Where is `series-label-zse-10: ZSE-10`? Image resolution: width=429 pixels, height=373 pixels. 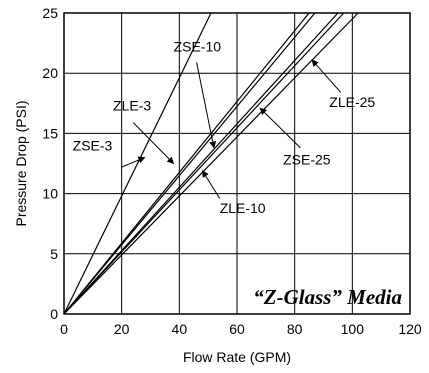 series-label-zse-10: ZSE-10 is located at coordinates (198, 47).